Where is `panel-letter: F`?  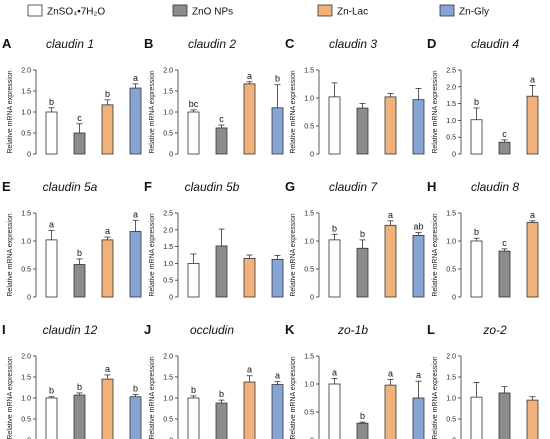
panel-letter: F is located at coordinates (148, 186).